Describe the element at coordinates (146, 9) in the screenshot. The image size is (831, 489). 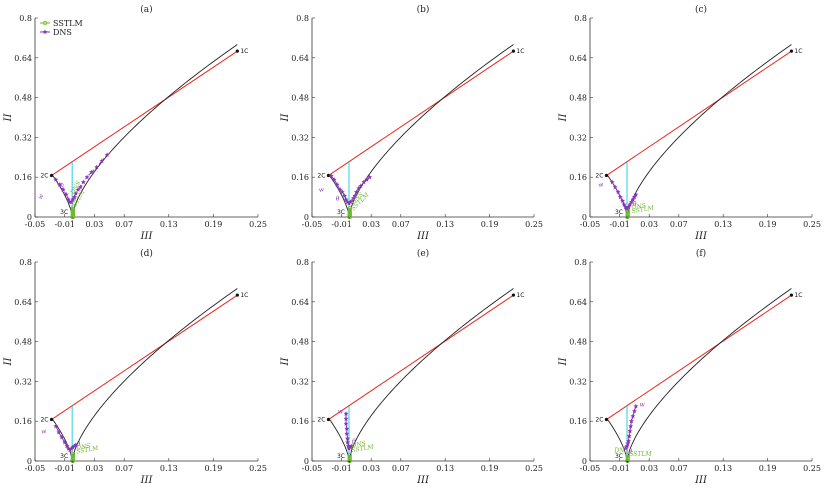
I see `panel-title: (a)` at that location.